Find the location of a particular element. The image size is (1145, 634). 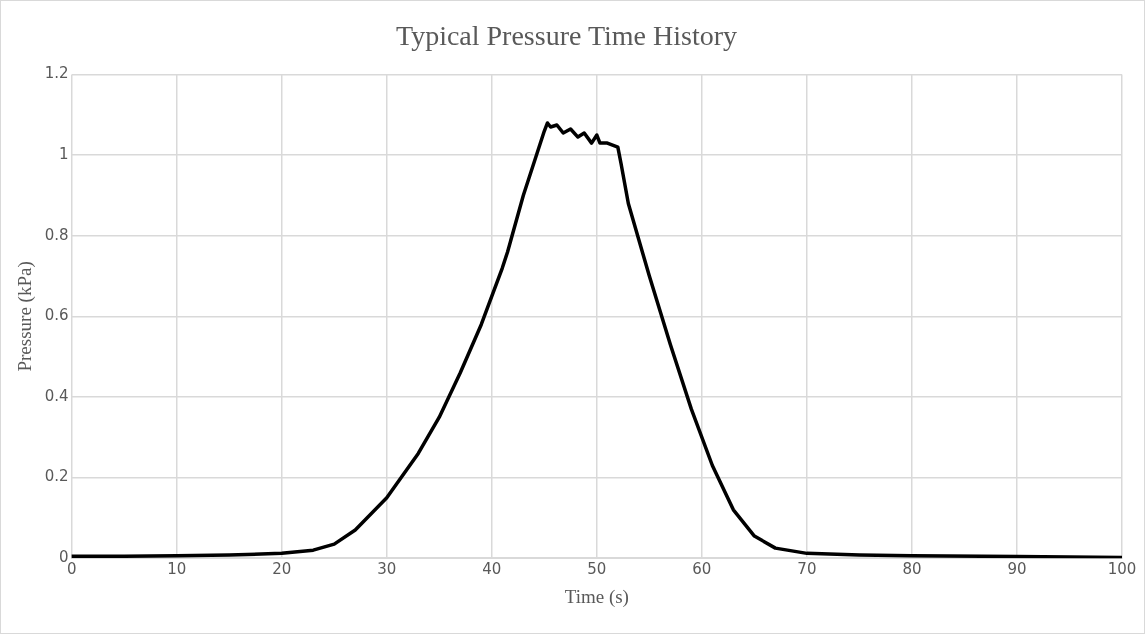

x-tick-label: 60 is located at coordinates (702, 569).